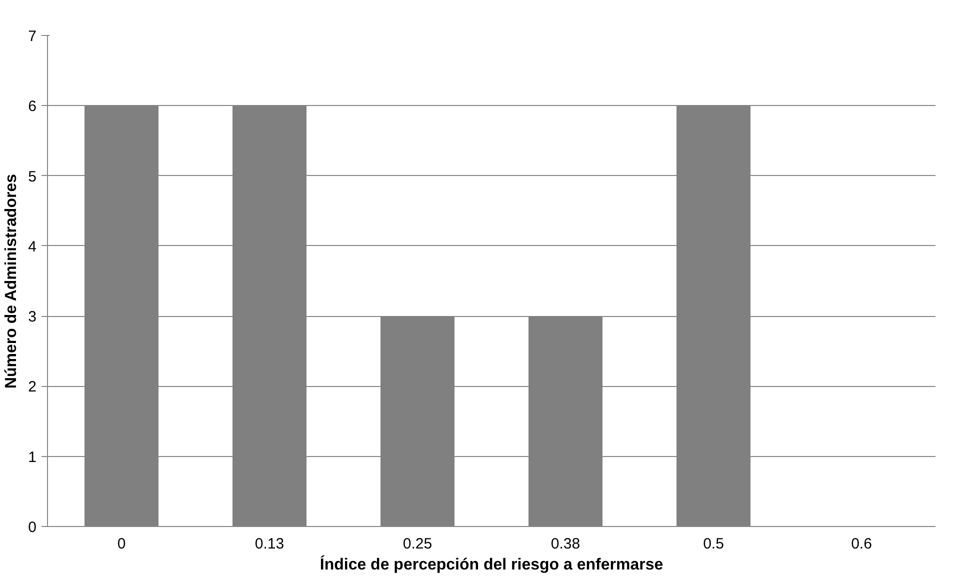  Describe the element at coordinates (565, 544) in the screenshot. I see `x-tick-label: 0.38` at that location.